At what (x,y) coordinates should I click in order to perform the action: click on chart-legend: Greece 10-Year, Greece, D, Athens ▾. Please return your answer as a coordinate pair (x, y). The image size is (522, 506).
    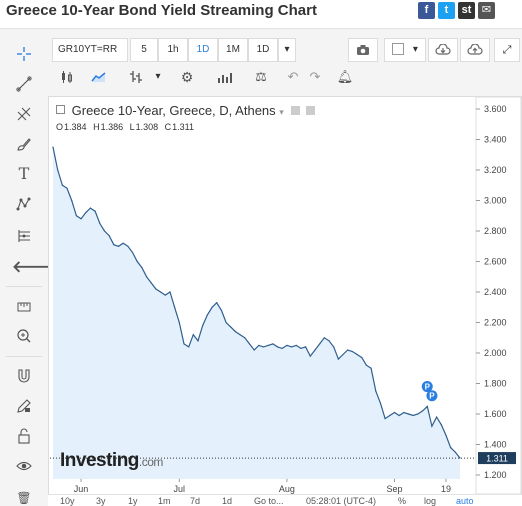
    Looking at the image, I should click on (186, 110).